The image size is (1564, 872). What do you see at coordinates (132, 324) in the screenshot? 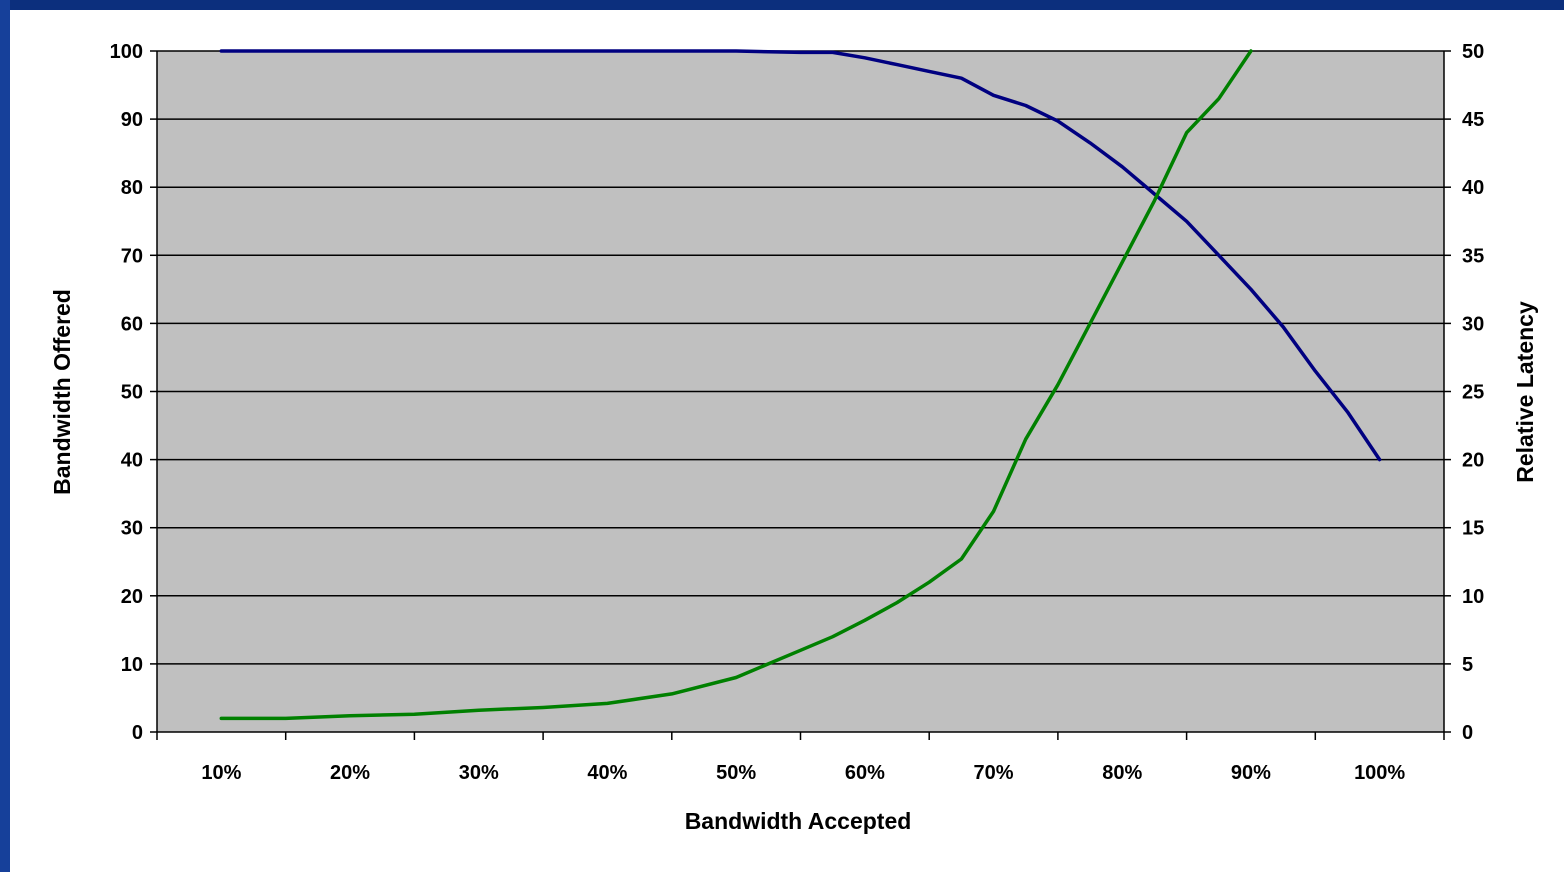
I see `left-y-tick-label: 60` at bounding box center [132, 324].